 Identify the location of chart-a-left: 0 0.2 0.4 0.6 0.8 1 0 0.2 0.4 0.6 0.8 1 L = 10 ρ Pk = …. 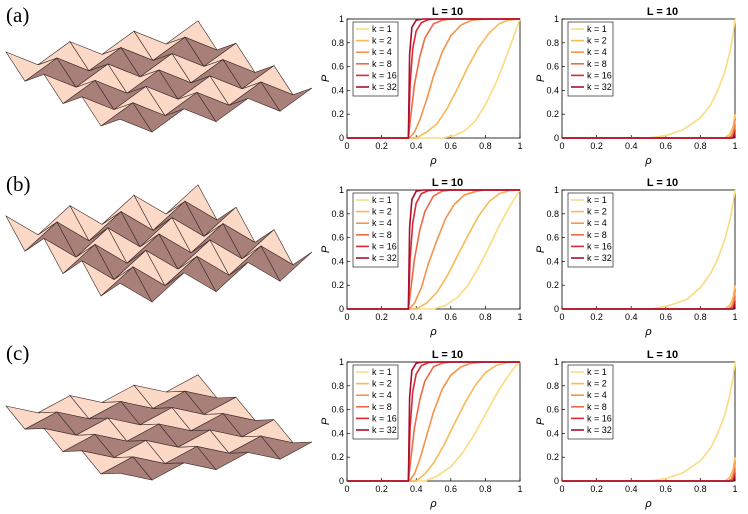
(421, 86).